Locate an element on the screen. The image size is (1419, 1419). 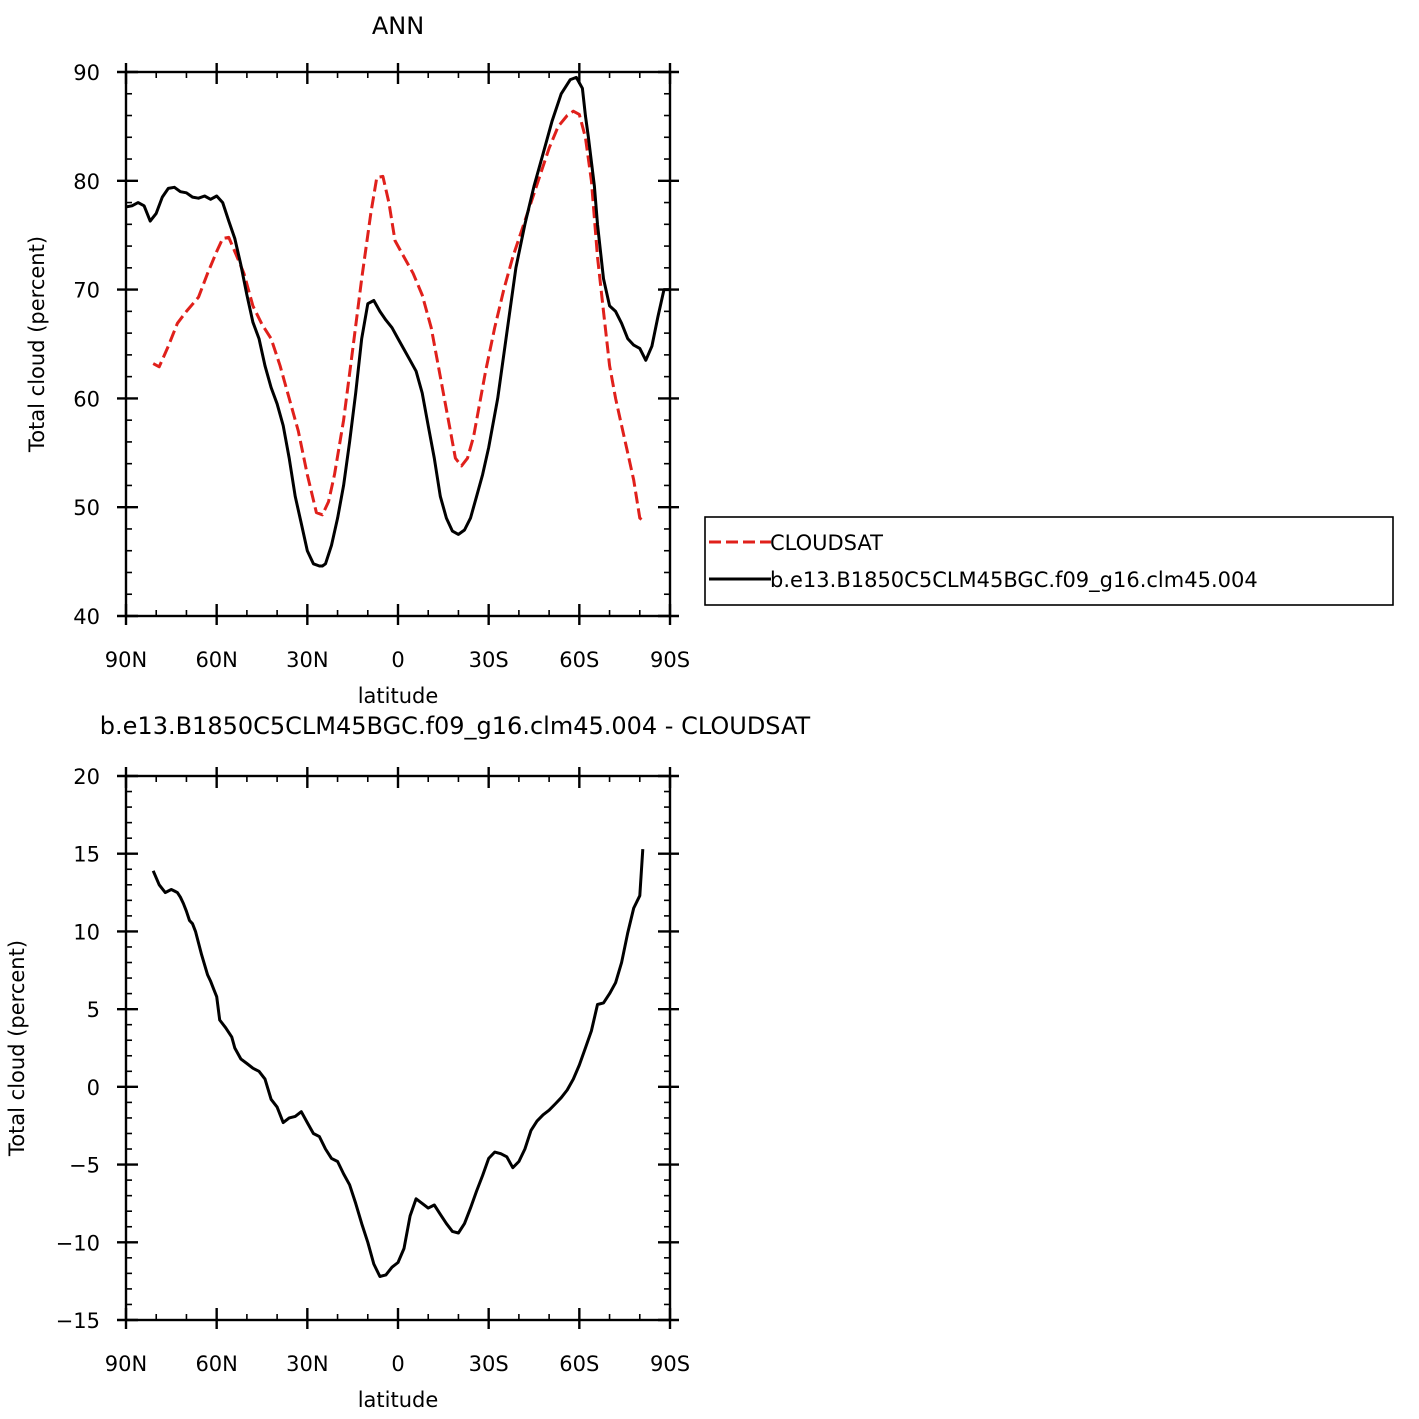
legend-label-0: CLOUDSAT is located at coordinates (826, 543).